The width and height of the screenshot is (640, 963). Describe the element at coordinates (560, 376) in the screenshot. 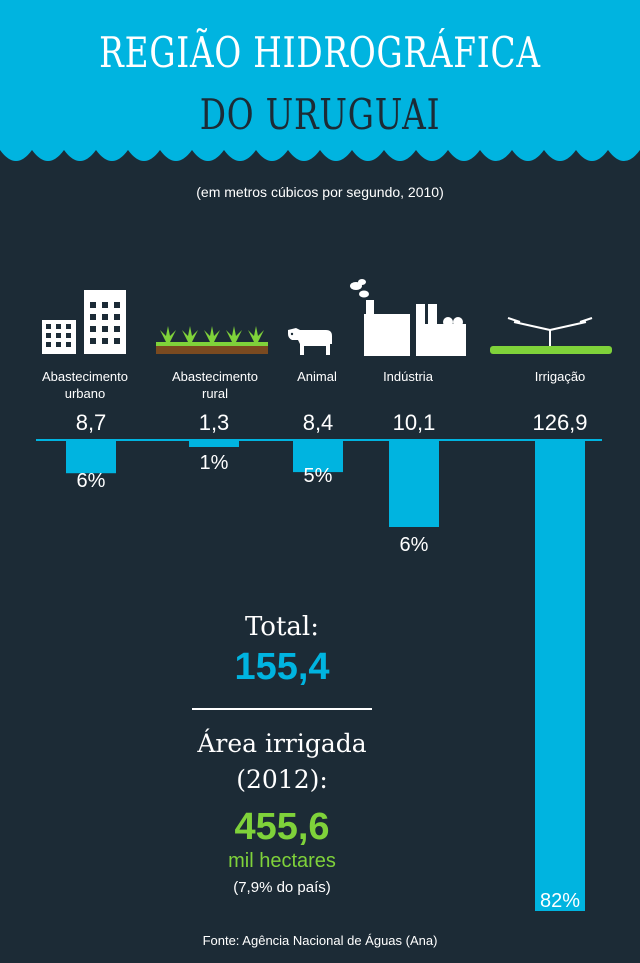

I see `category-label-irrigacao: Irrigação` at that location.